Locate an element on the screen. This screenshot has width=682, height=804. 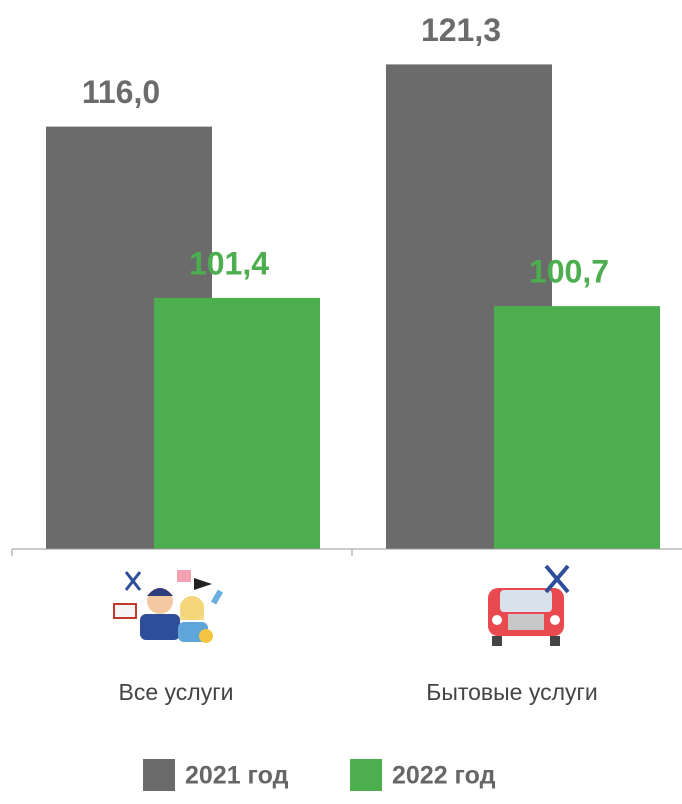
category-label: Все услуги is located at coordinates (176, 692).